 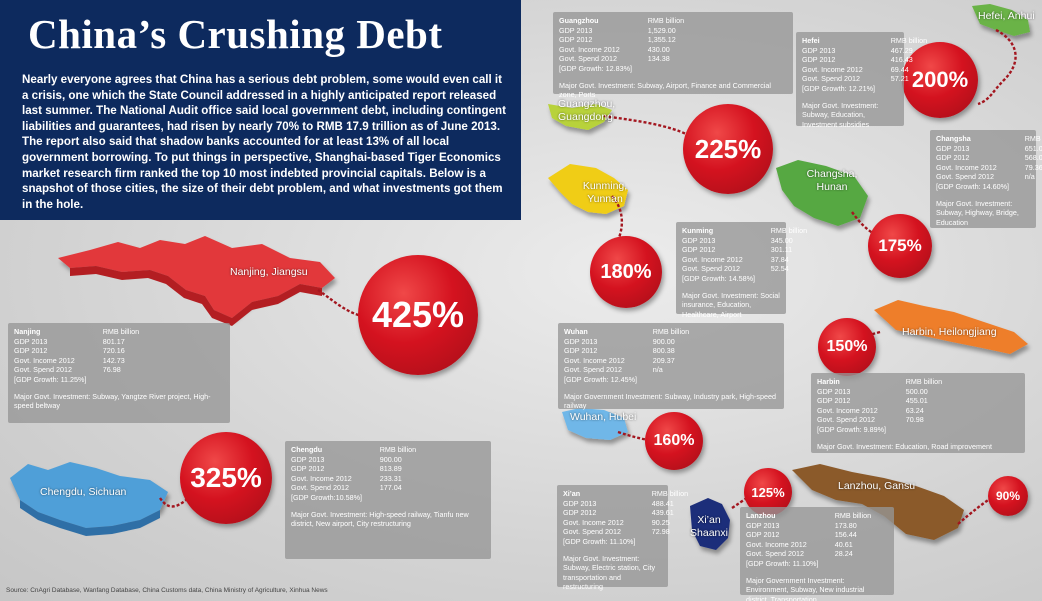 I want to click on card-gdp-growth: [GDP Growth: 12.83%], so click(x=595, y=68).